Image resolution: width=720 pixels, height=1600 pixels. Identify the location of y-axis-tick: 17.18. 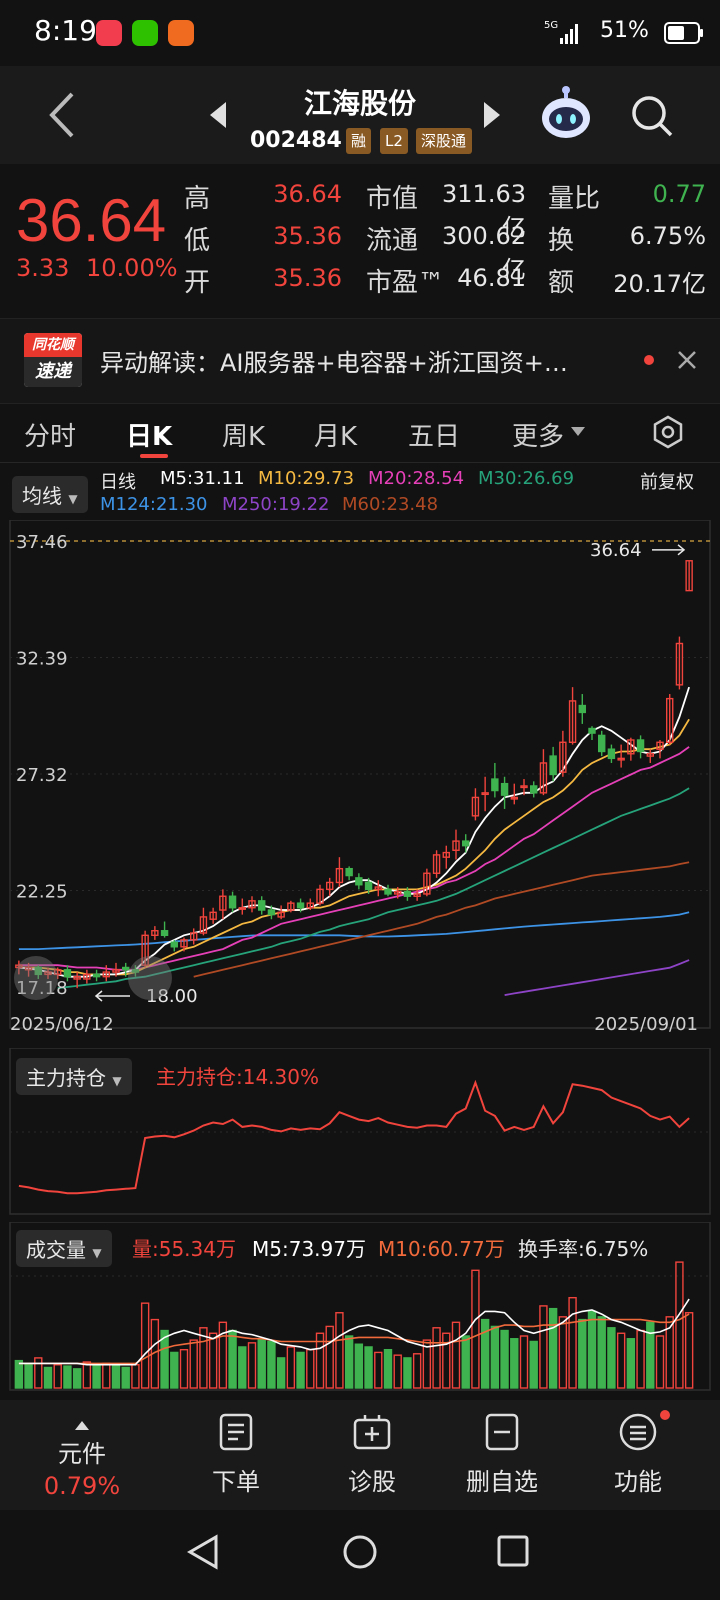
(42, 988).